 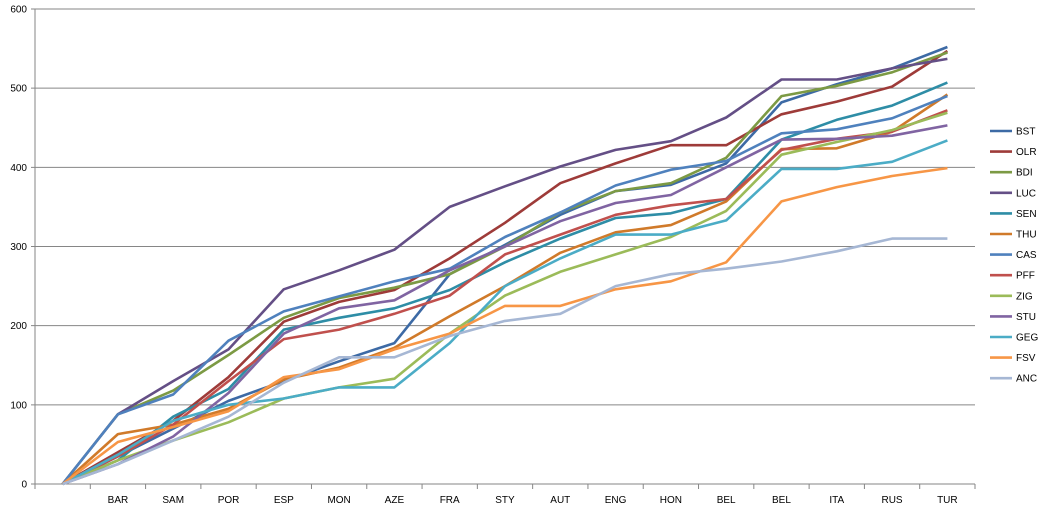 I want to click on legend-item-geg: GEG, so click(x=1014, y=338).